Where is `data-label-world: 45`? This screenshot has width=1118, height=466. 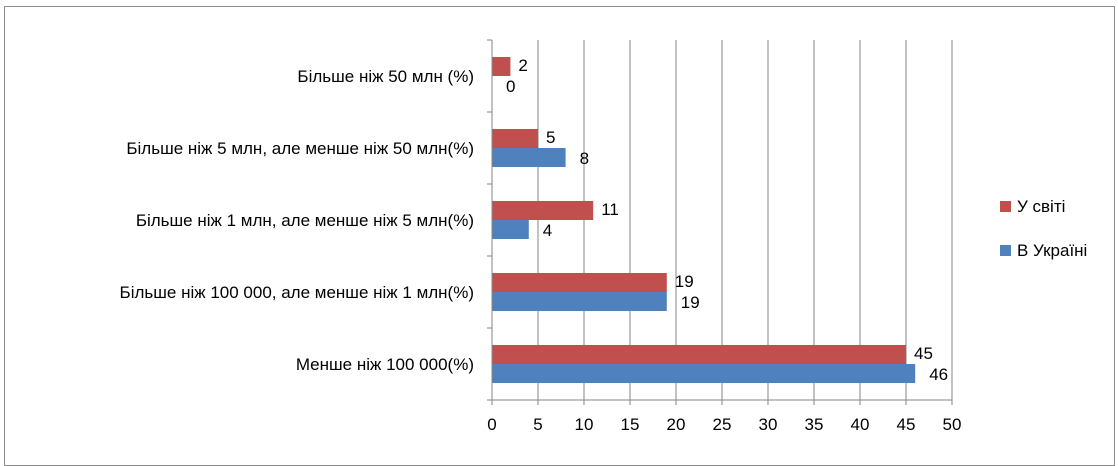 data-label-world: 45 is located at coordinates (923, 353).